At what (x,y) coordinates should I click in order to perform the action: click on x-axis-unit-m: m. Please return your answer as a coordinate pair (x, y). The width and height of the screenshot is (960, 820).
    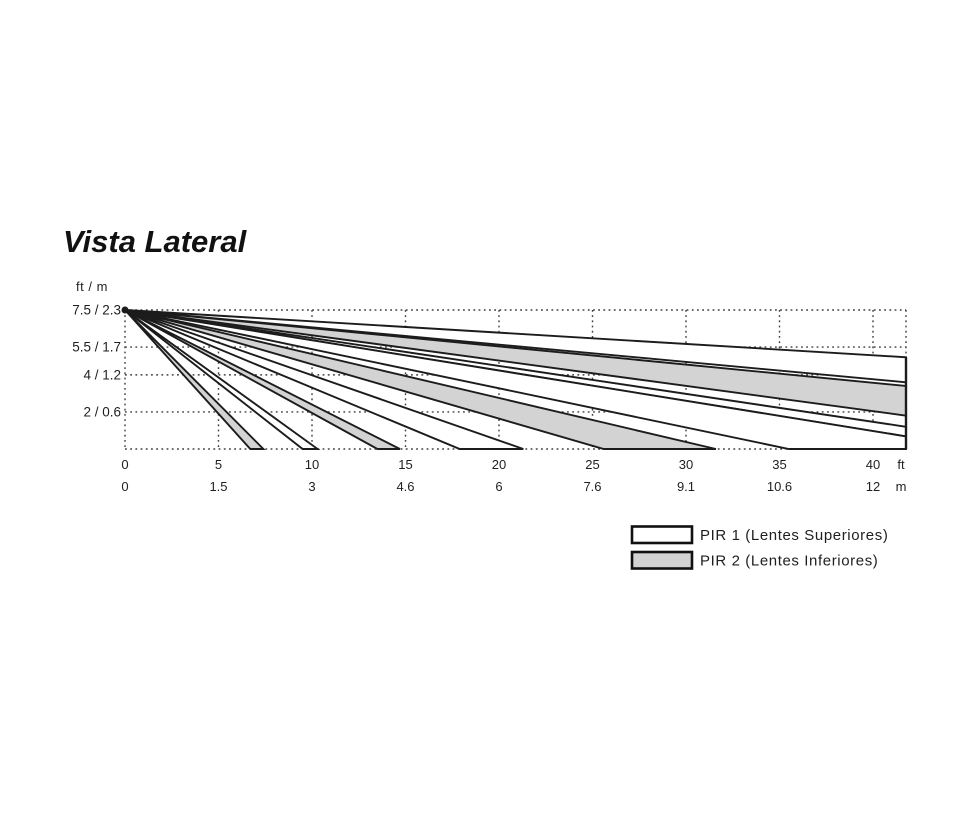
    Looking at the image, I should click on (901, 486).